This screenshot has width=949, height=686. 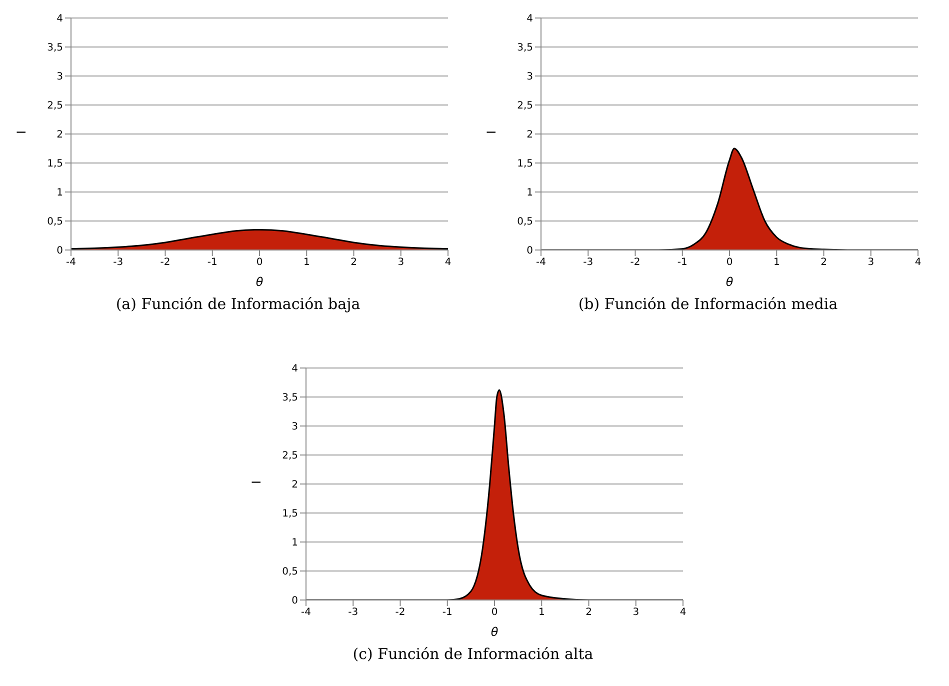 I want to click on text: (a) Función de Información baja, so click(x=238, y=304).